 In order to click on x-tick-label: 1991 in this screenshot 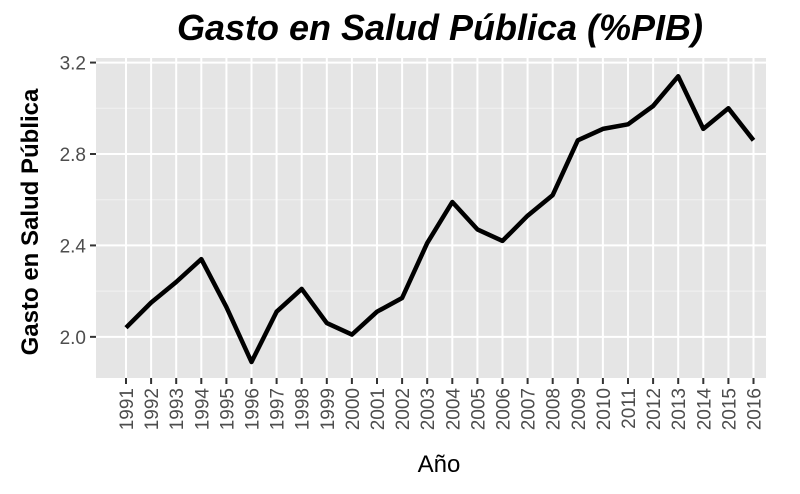, I will do `click(127, 409)`.